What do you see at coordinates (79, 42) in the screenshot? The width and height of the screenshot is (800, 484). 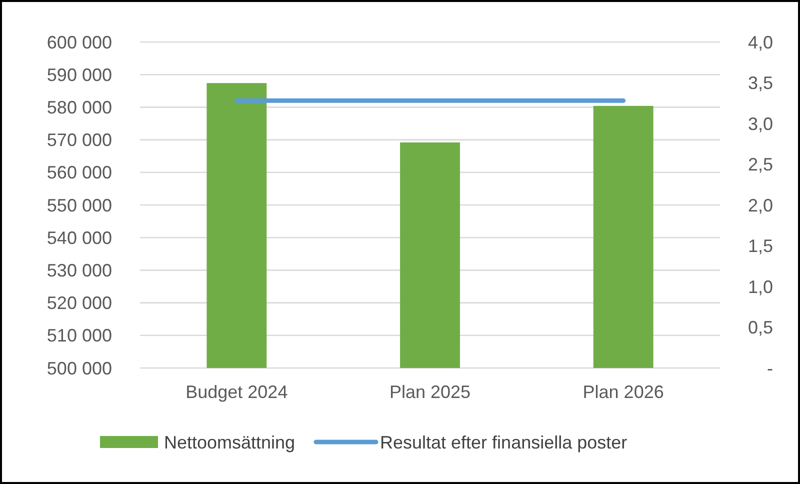 I see `y-tick-label: 600 000` at bounding box center [79, 42].